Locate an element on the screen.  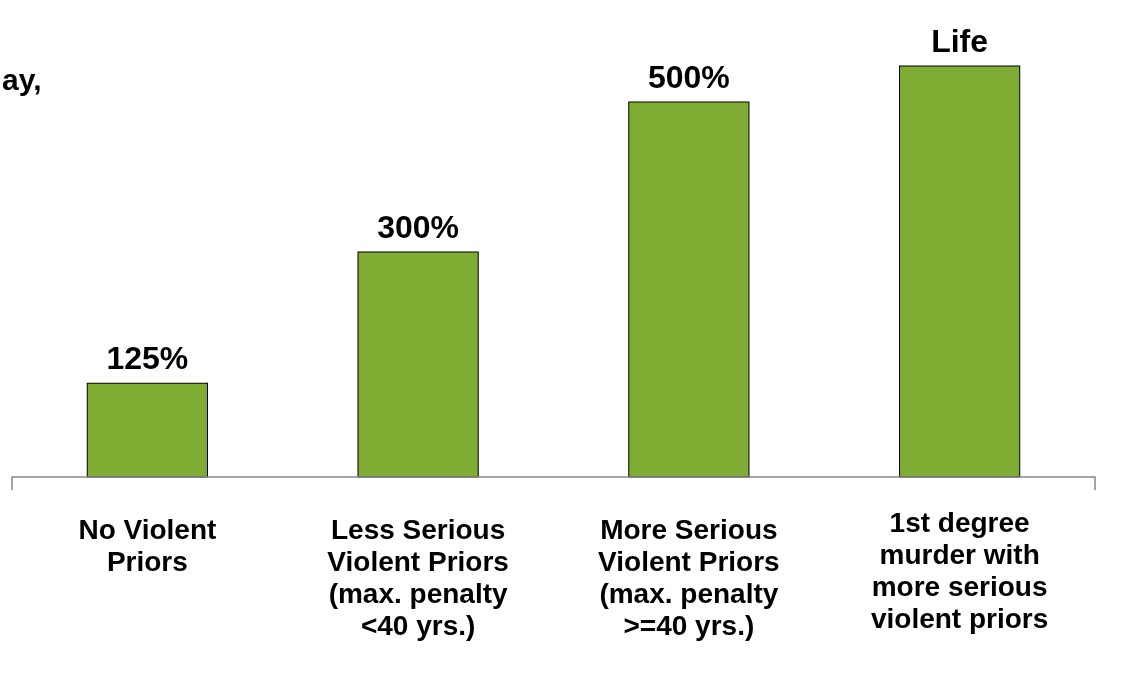
x-tick-label: Less Serious Violent Priors (max. penalty <40 yrs.) is located at coordinates (418, 577).